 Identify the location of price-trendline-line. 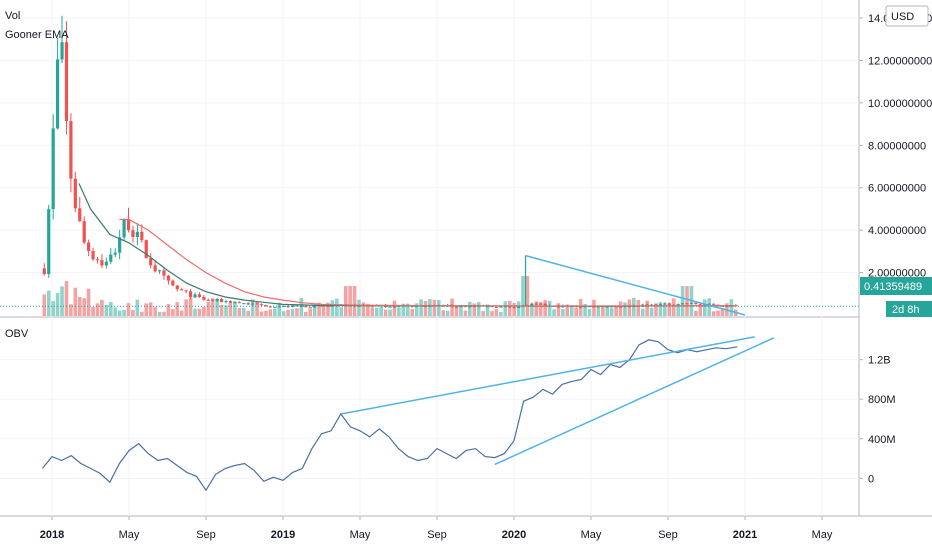
(635, 285).